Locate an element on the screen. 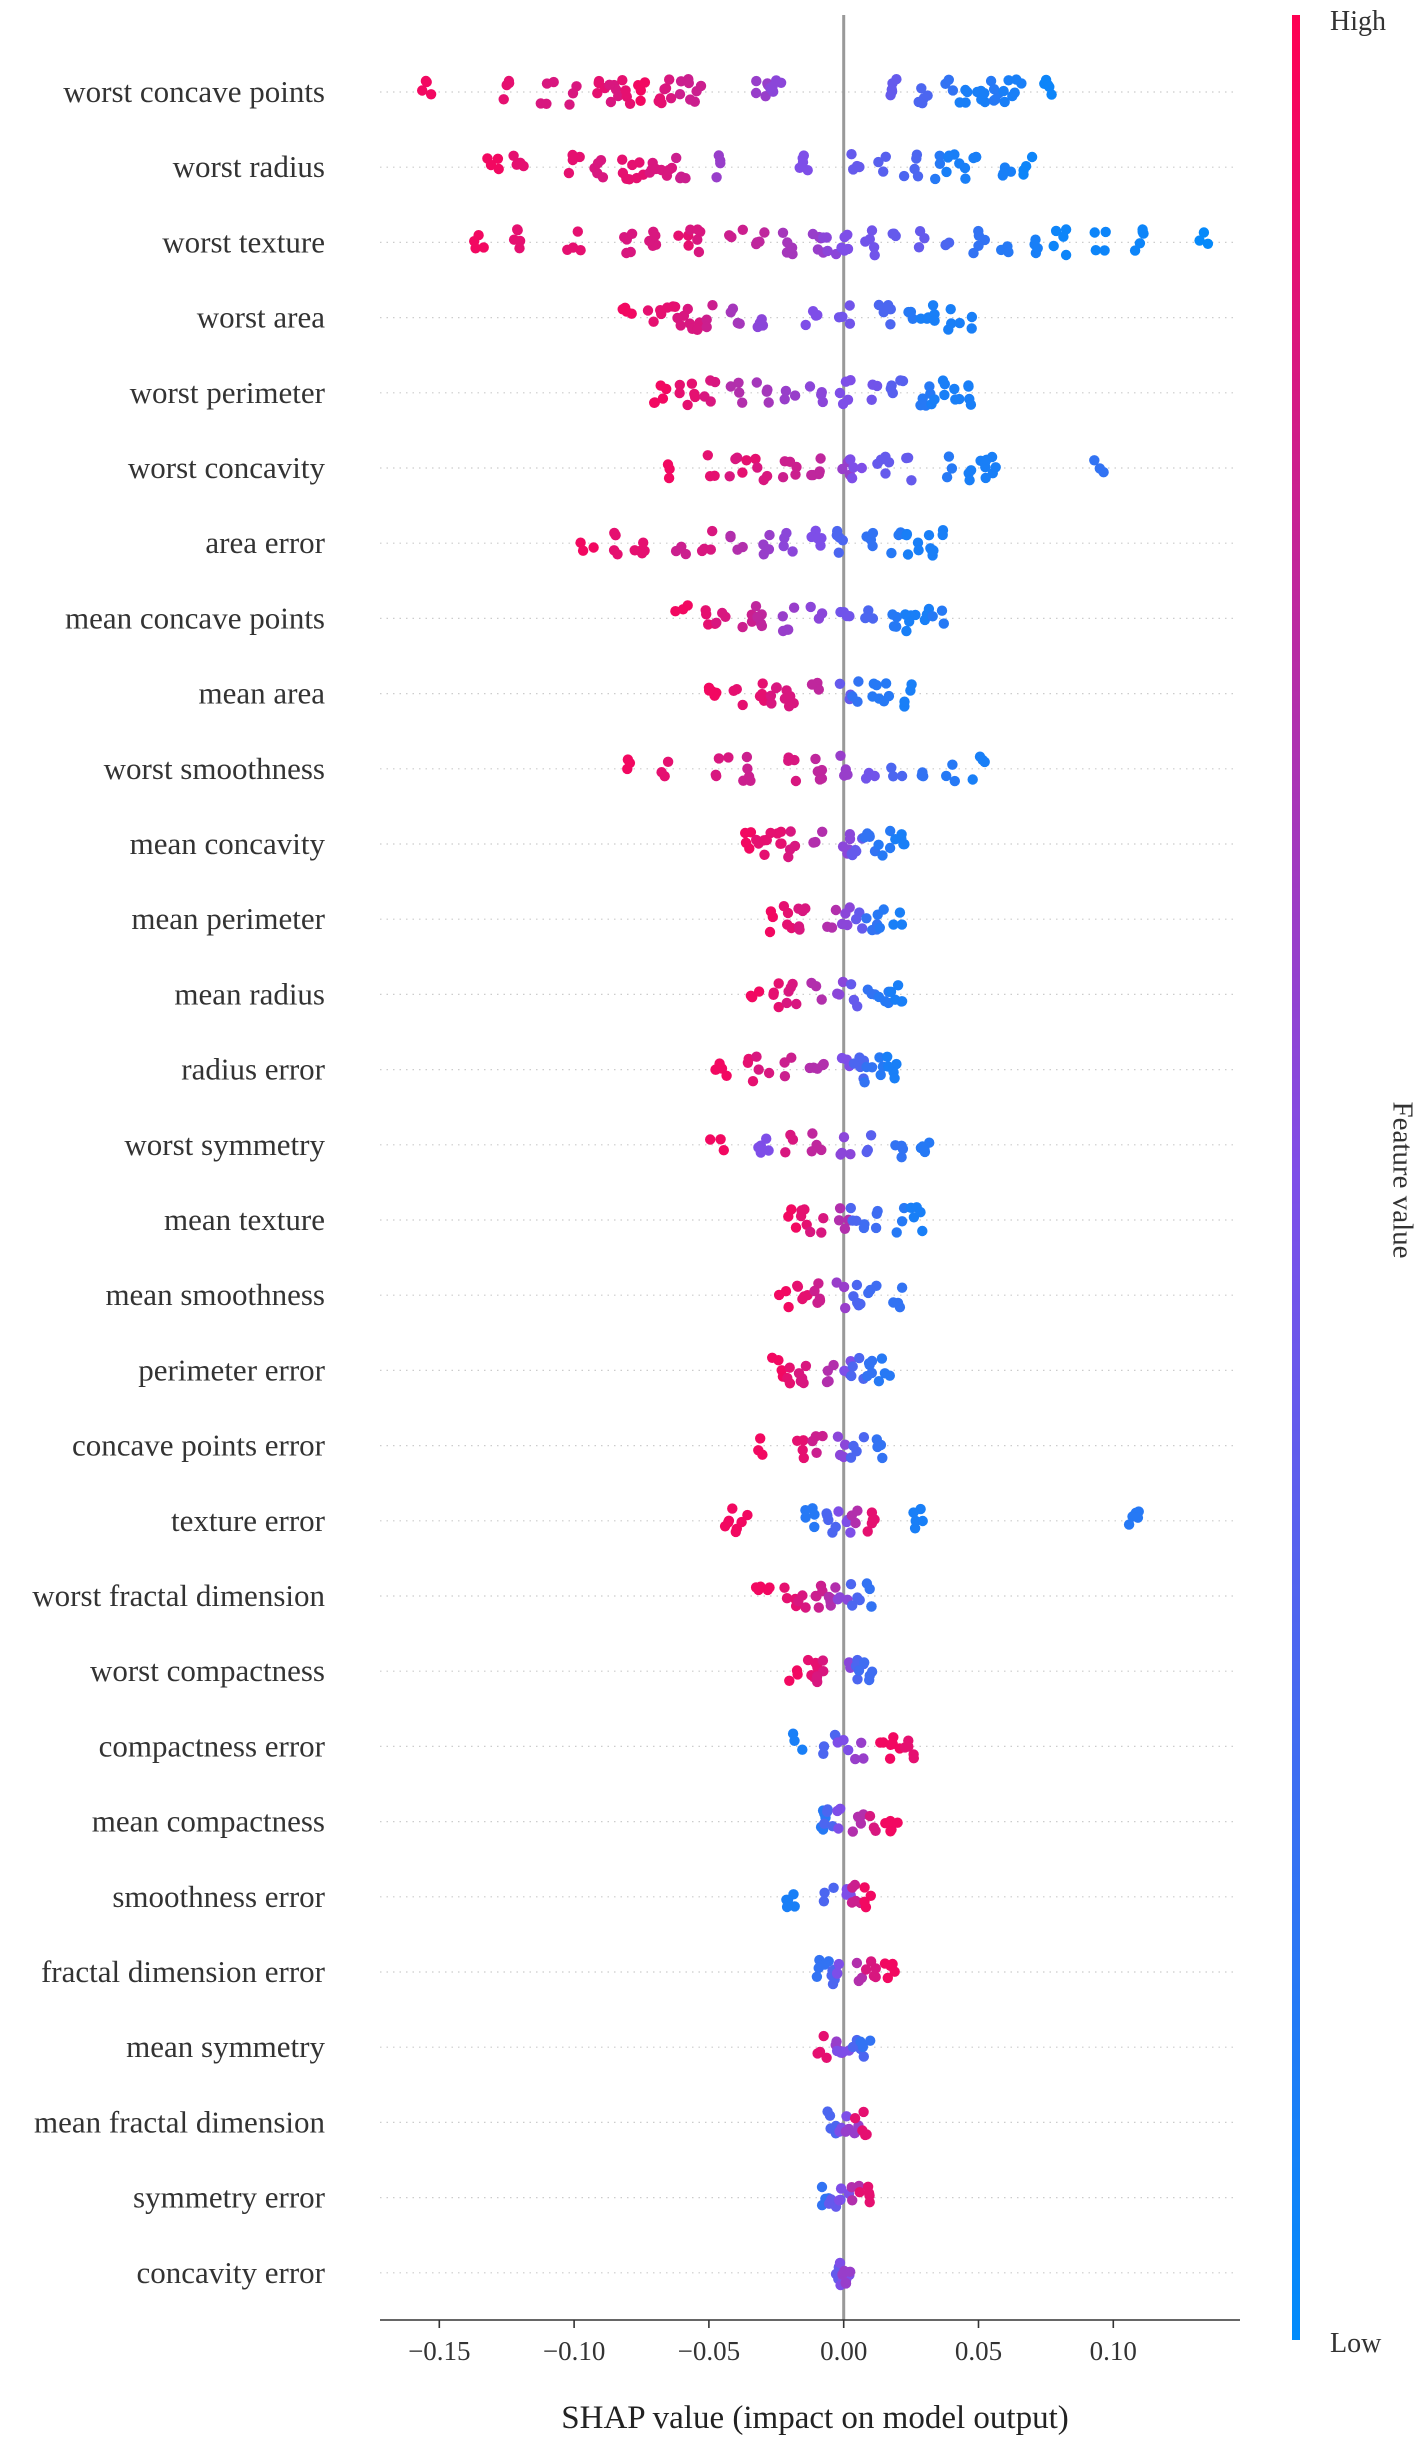 The width and height of the screenshot is (1418, 2445). x-tick-label: −0.15 is located at coordinates (439, 2351).